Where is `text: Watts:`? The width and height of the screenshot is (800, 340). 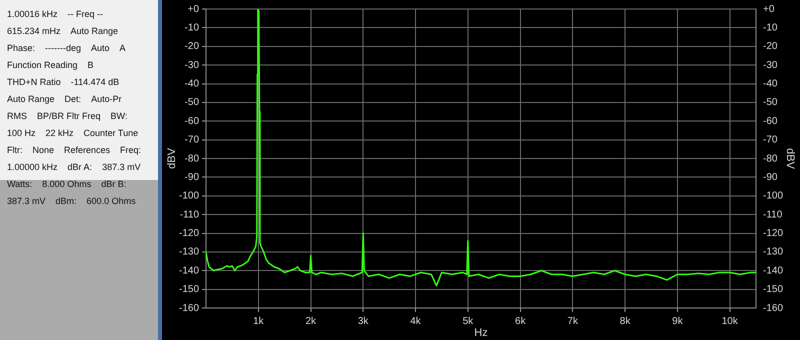
text: Watts: is located at coordinates (20, 184).